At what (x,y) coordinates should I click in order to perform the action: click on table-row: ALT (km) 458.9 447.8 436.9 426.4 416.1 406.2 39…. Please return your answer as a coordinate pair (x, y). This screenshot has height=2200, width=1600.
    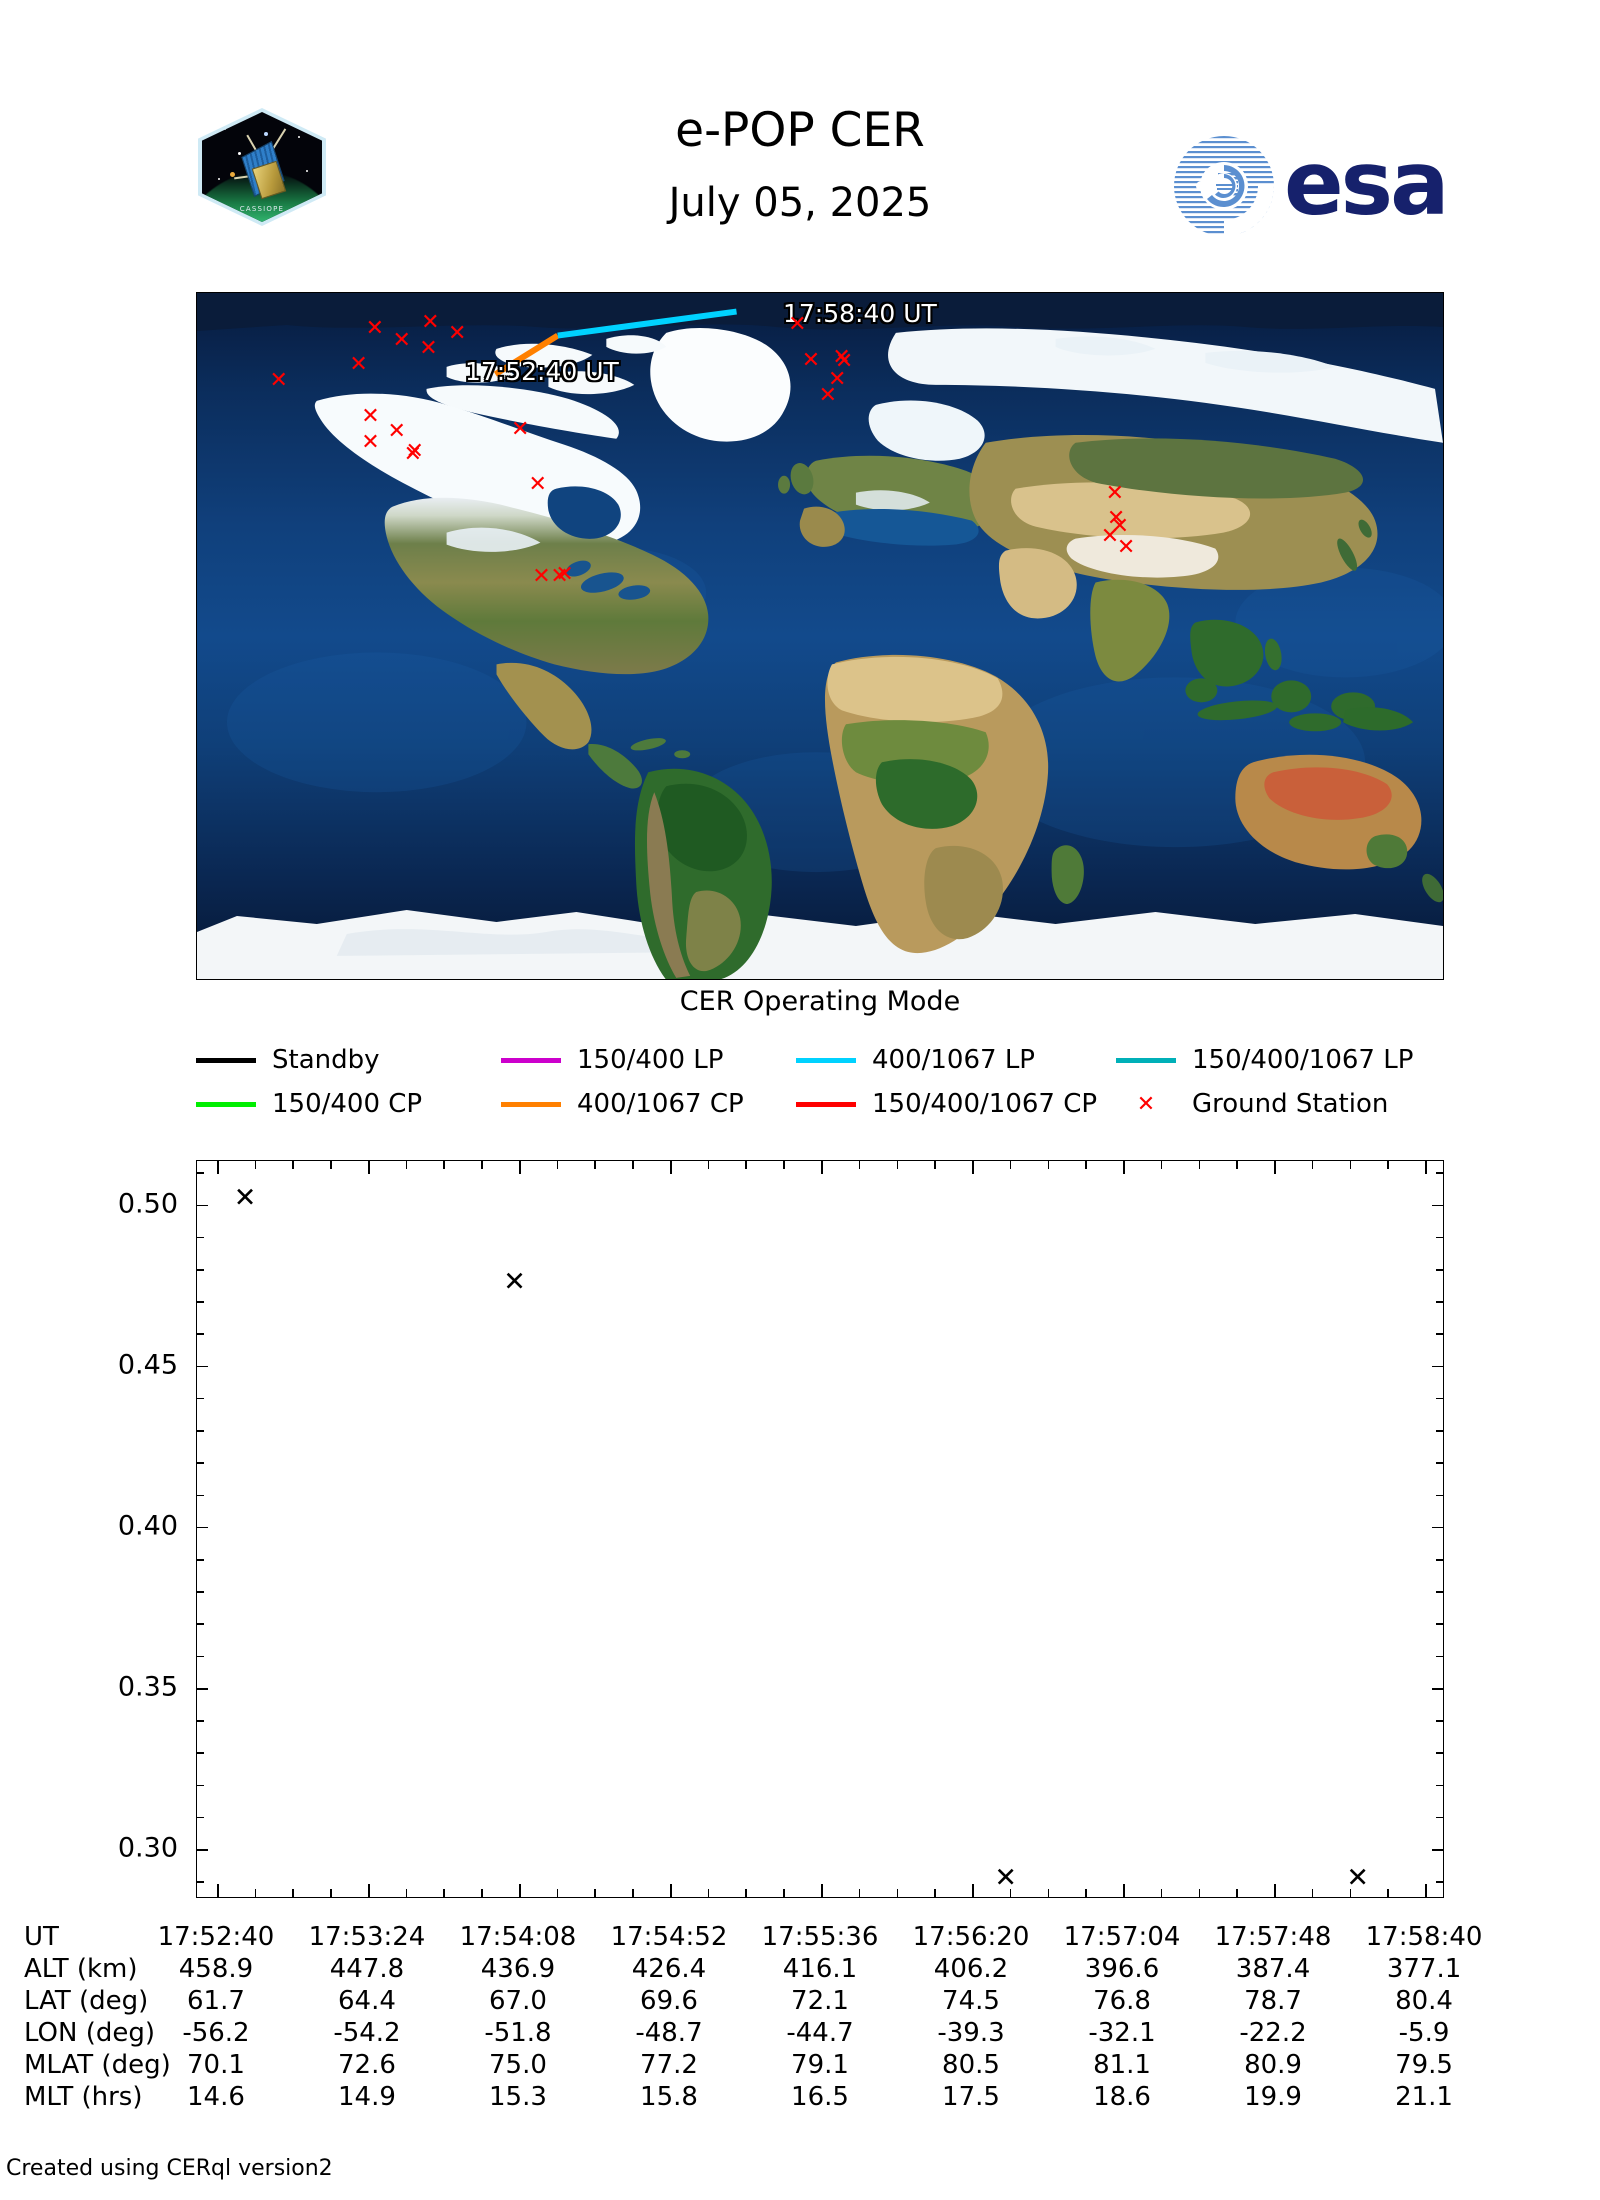
    Looking at the image, I should click on (804, 1970).